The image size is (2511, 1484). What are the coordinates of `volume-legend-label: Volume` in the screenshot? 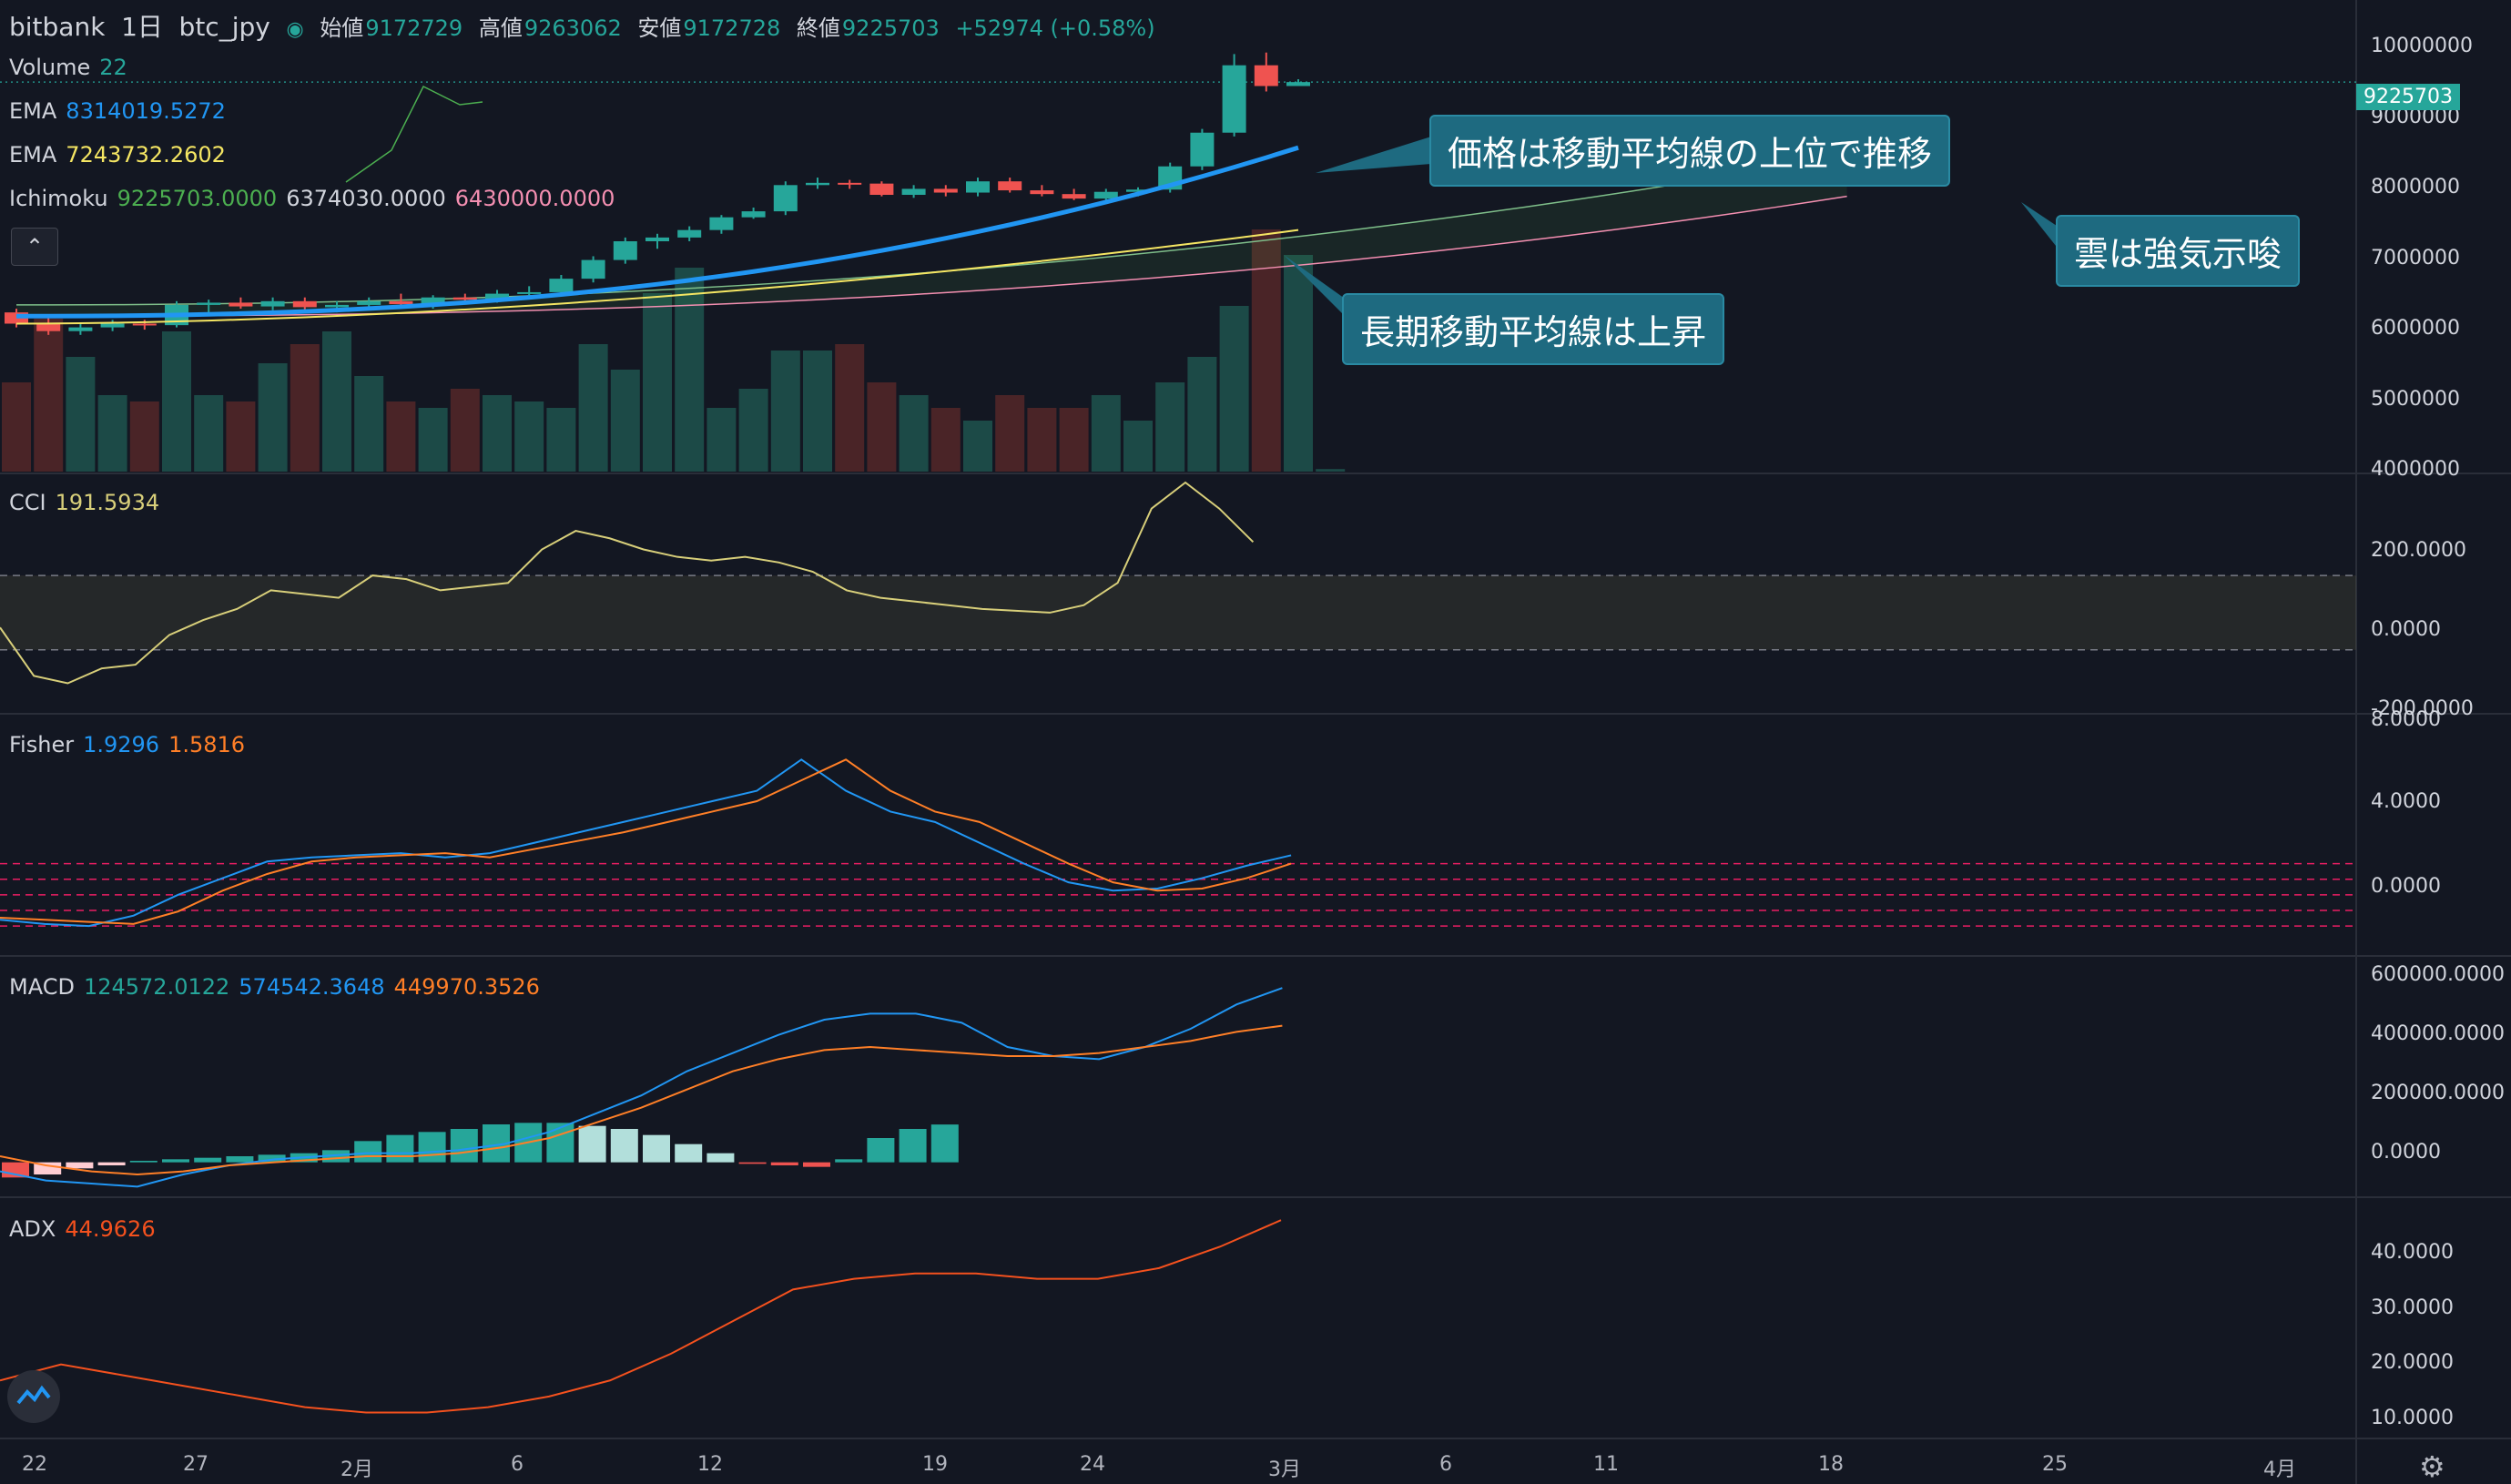 It's located at (50, 67).